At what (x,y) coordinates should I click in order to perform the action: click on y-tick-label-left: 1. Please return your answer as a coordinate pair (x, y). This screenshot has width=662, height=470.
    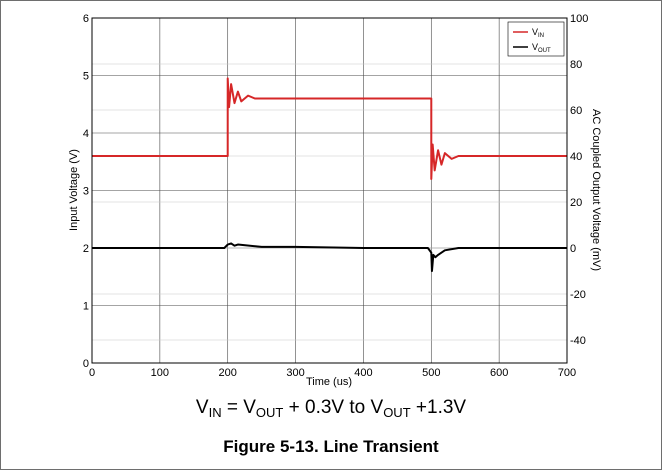
    Looking at the image, I should click on (86, 307).